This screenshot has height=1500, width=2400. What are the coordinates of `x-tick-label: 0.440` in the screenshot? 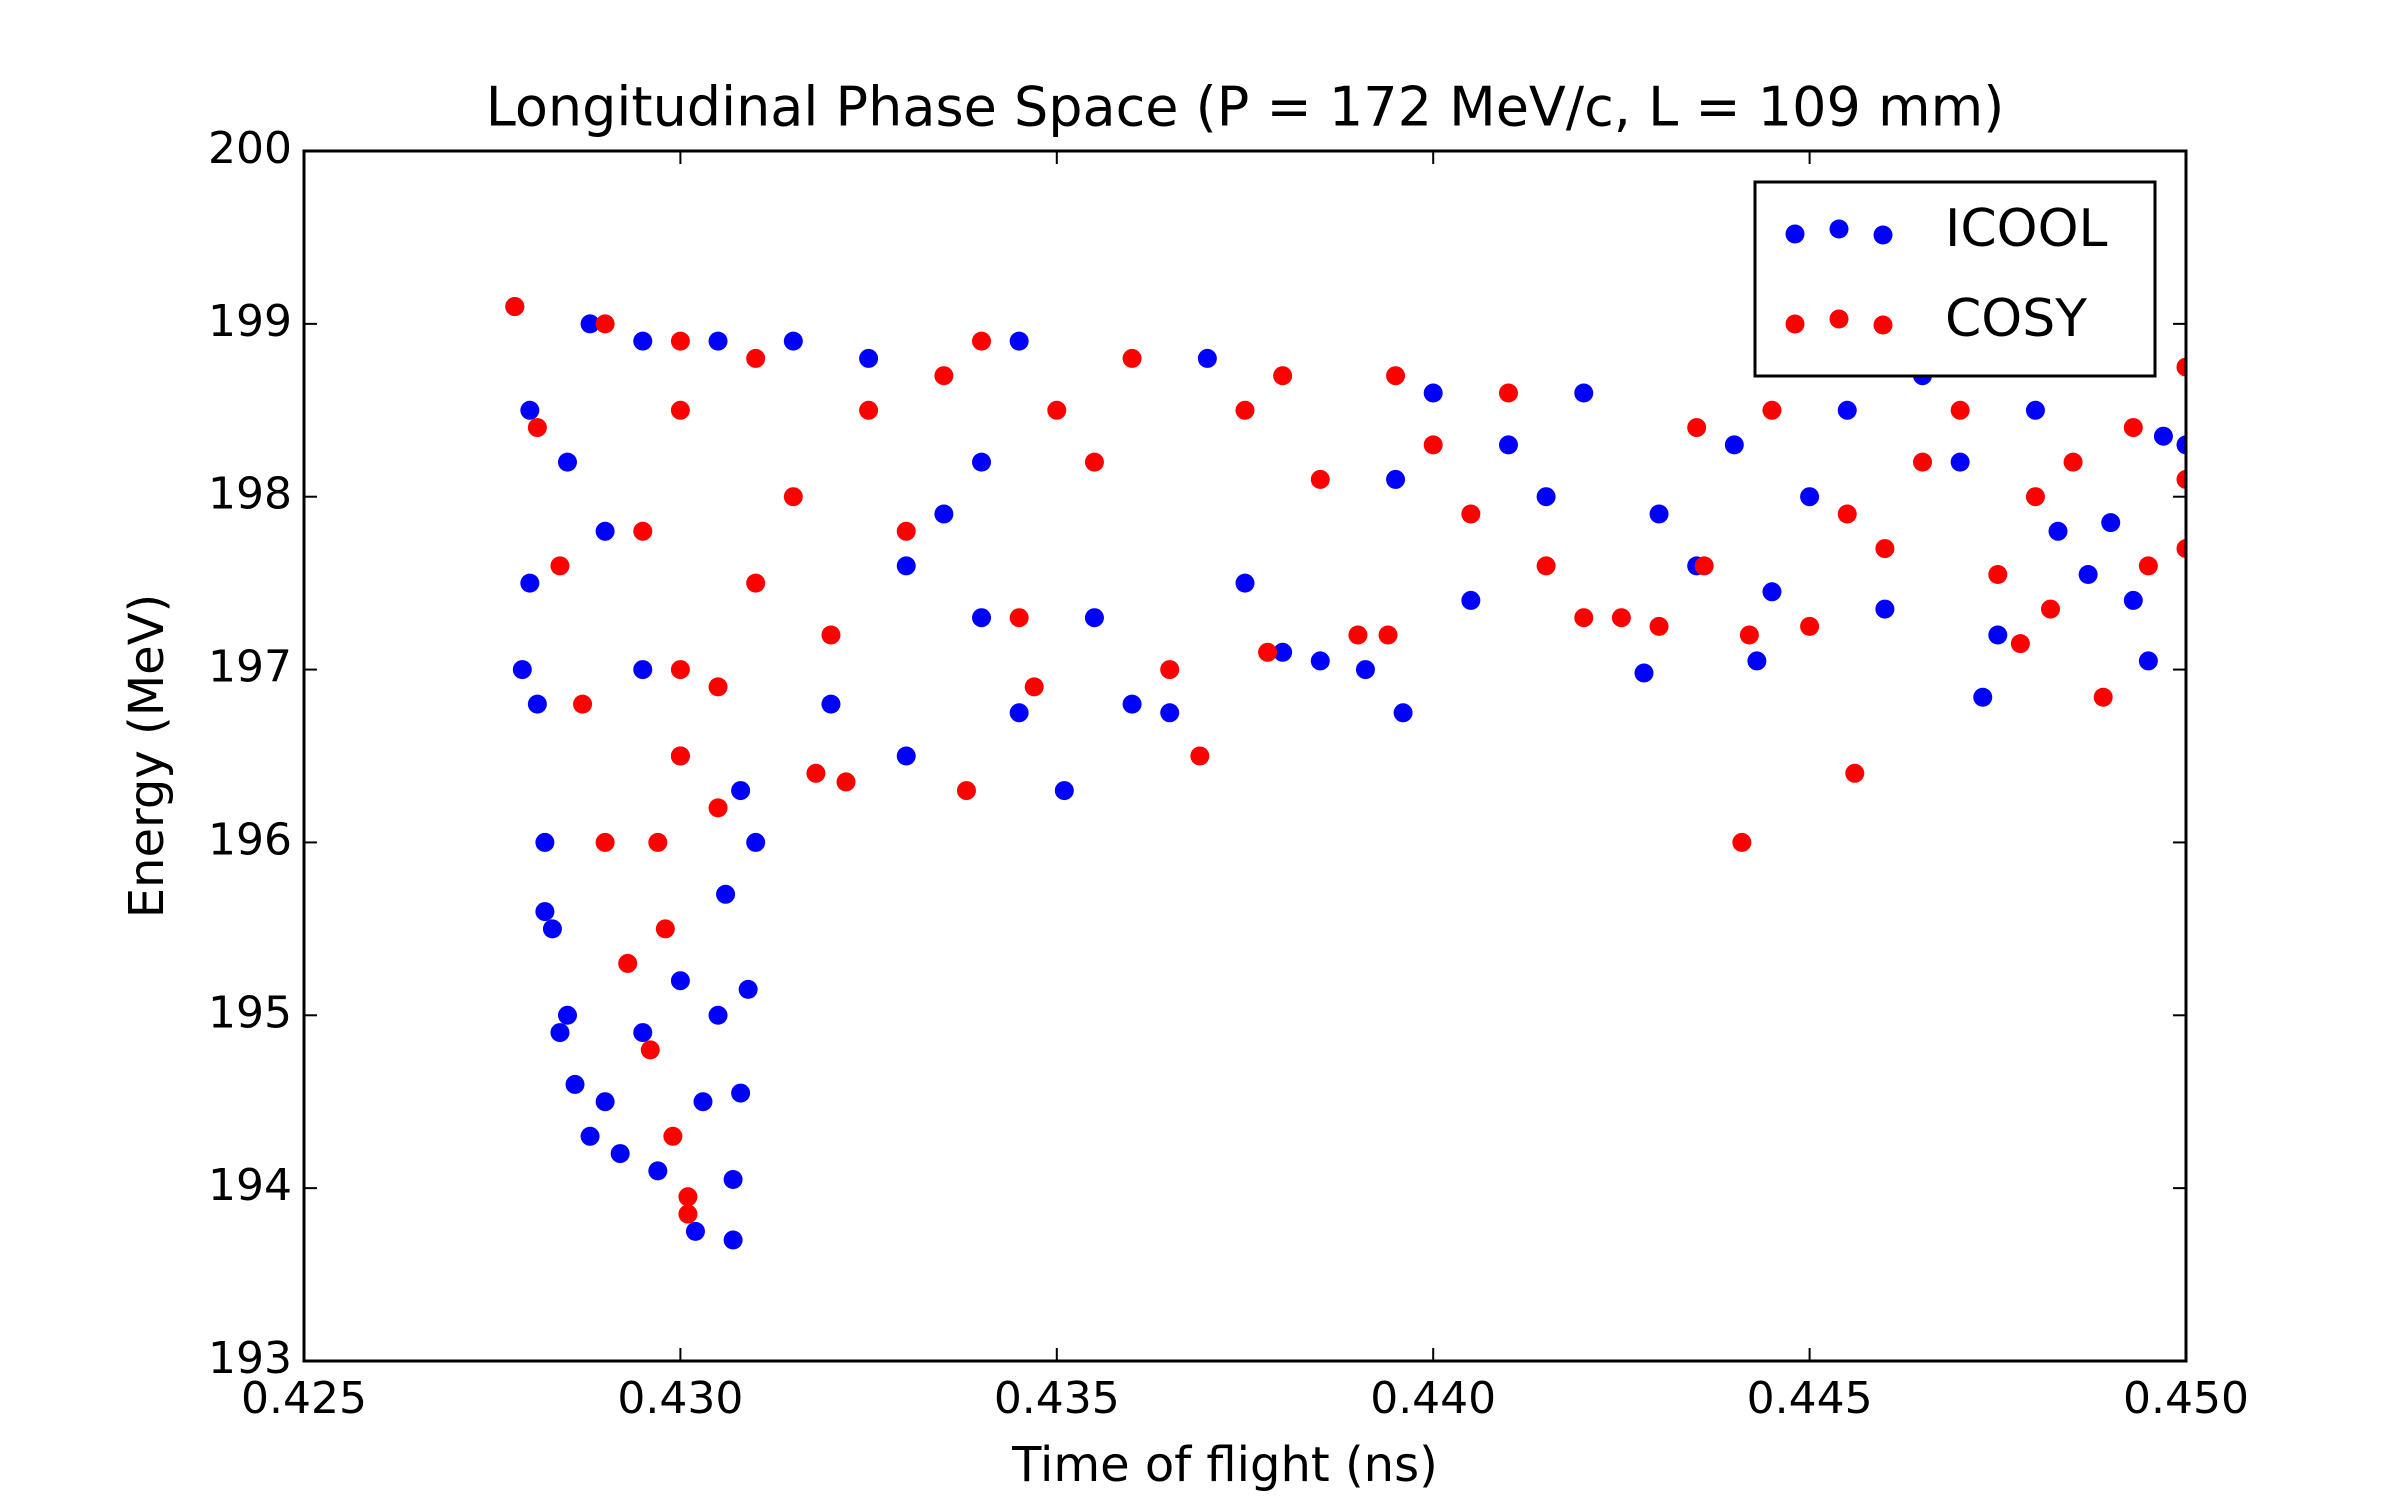 It's located at (1433, 1398).